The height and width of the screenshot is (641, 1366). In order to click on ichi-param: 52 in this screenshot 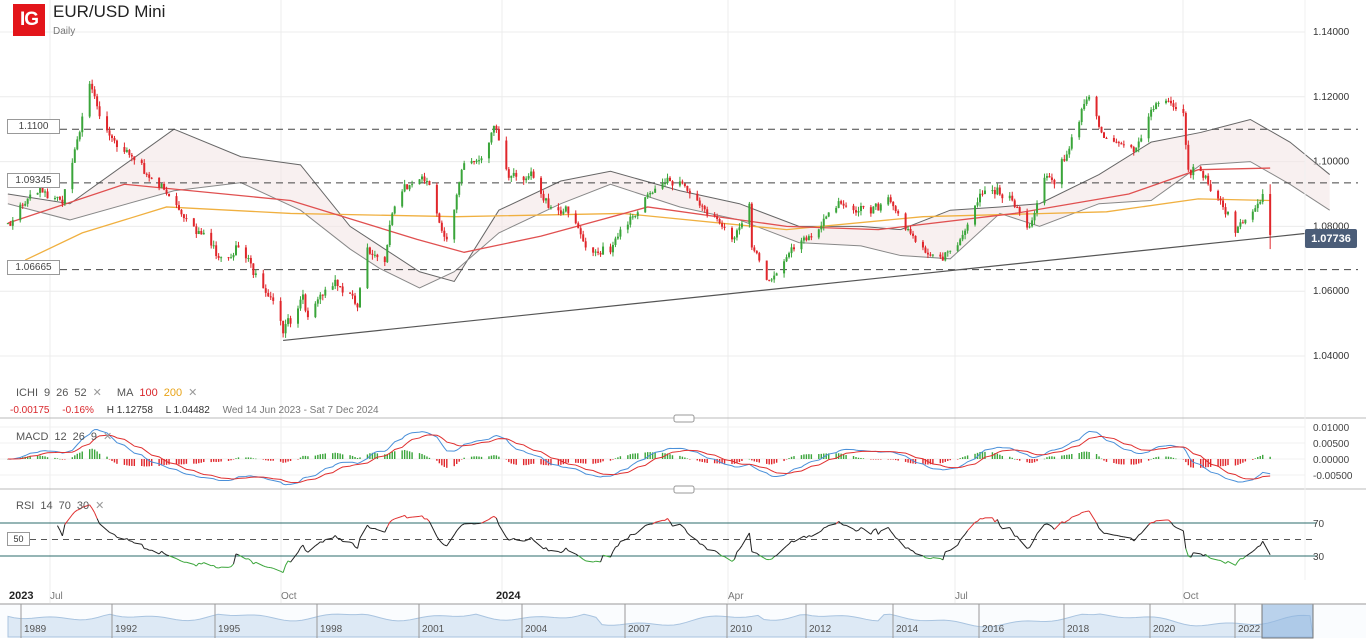, I will do `click(80, 393)`.